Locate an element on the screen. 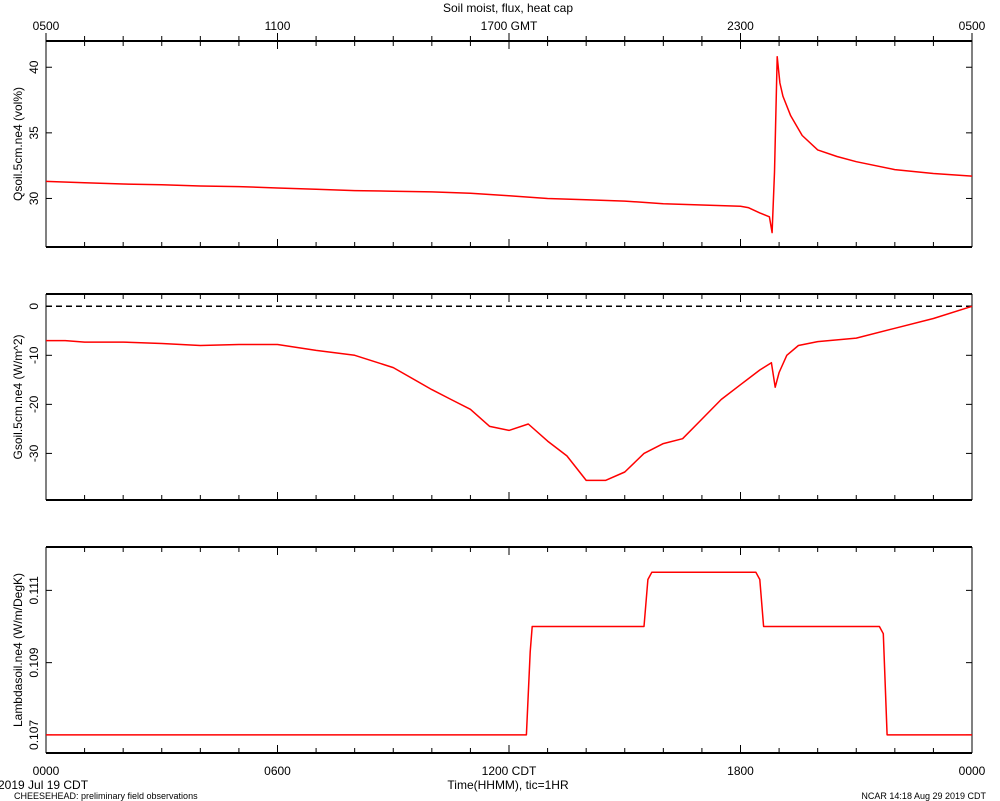 Image resolution: width=1000 pixels, height=801 pixels. y-tick-label: 35 is located at coordinates (34, 133).